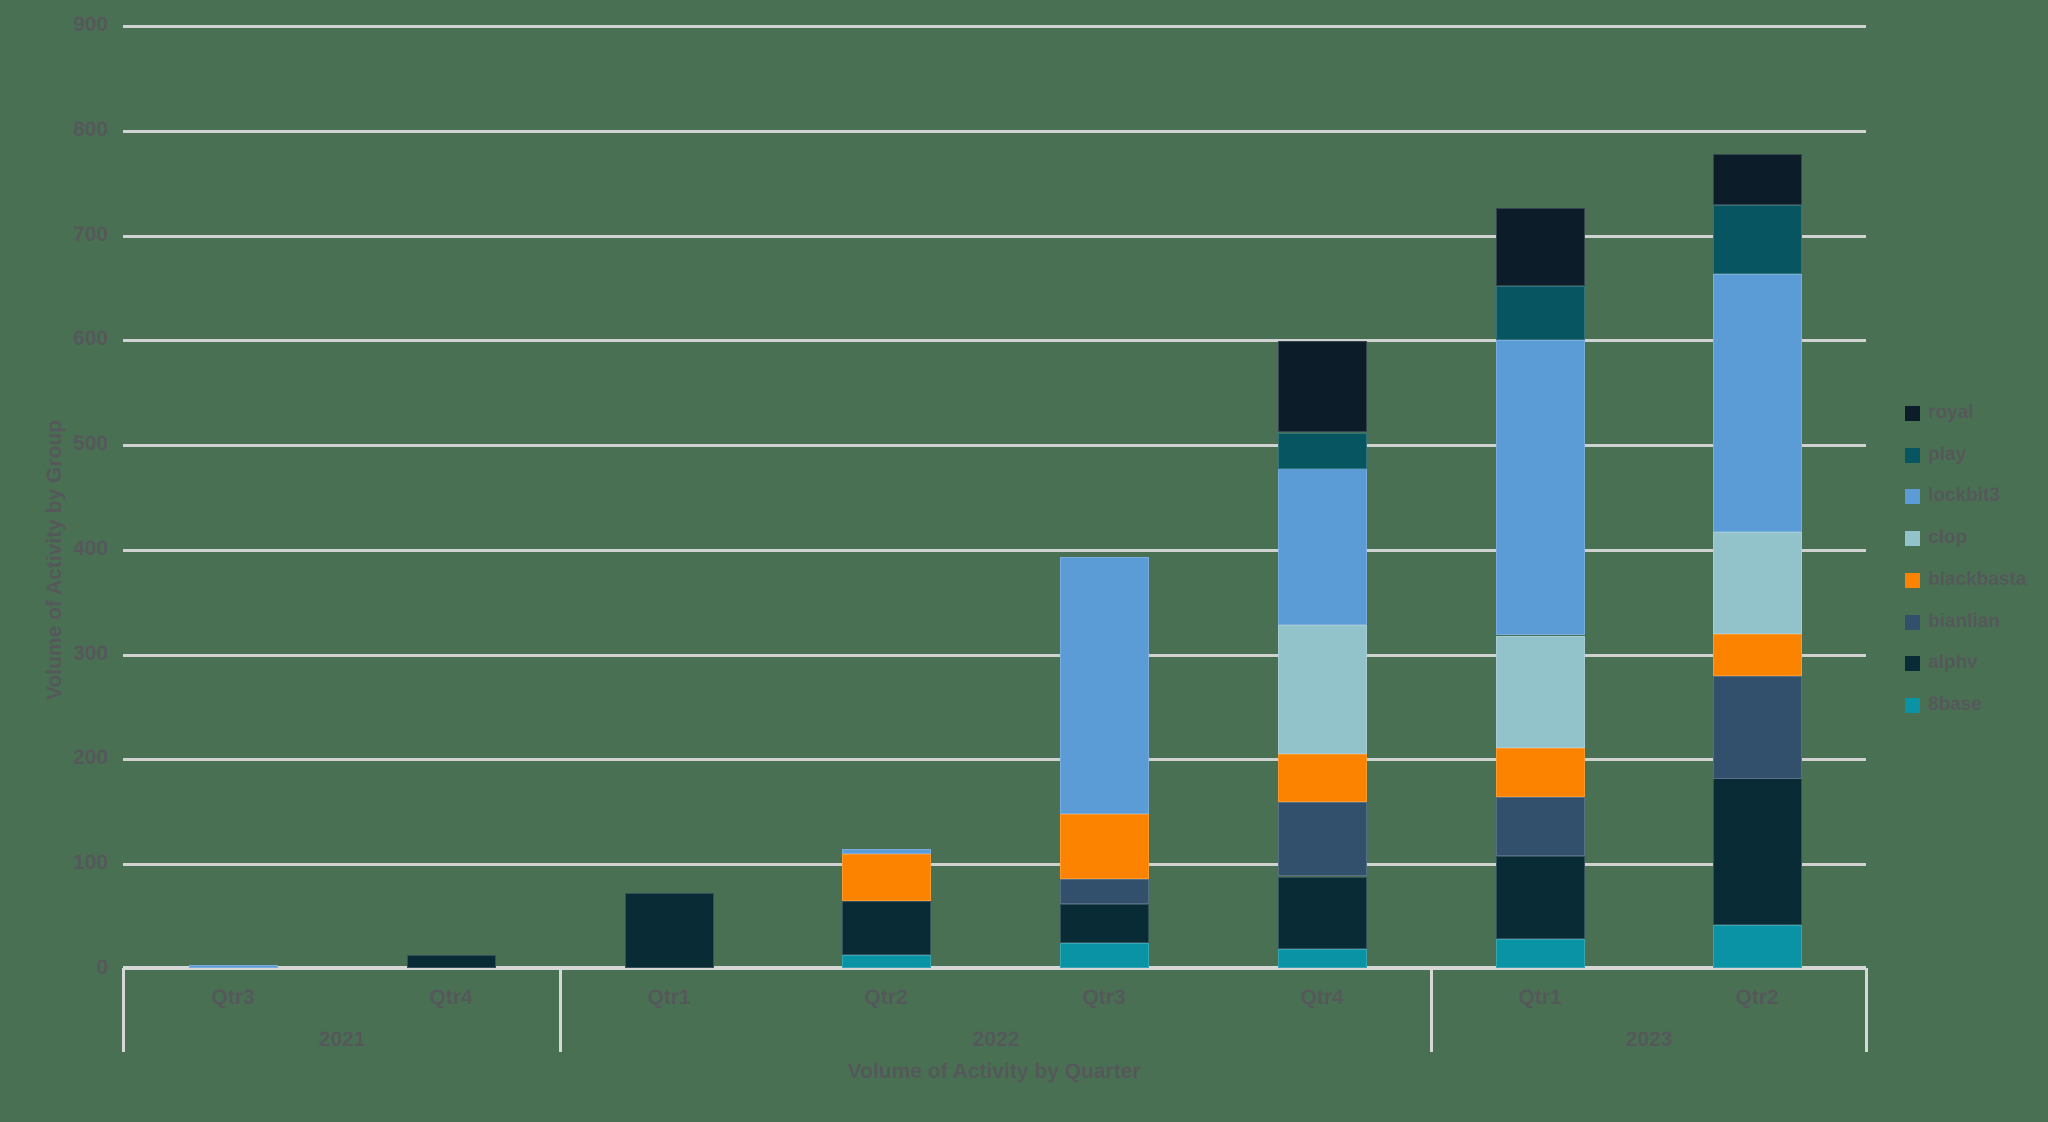 The height and width of the screenshot is (1122, 2048). Describe the element at coordinates (1912, 622) in the screenshot. I see `legend-swatch-bianlian` at that location.